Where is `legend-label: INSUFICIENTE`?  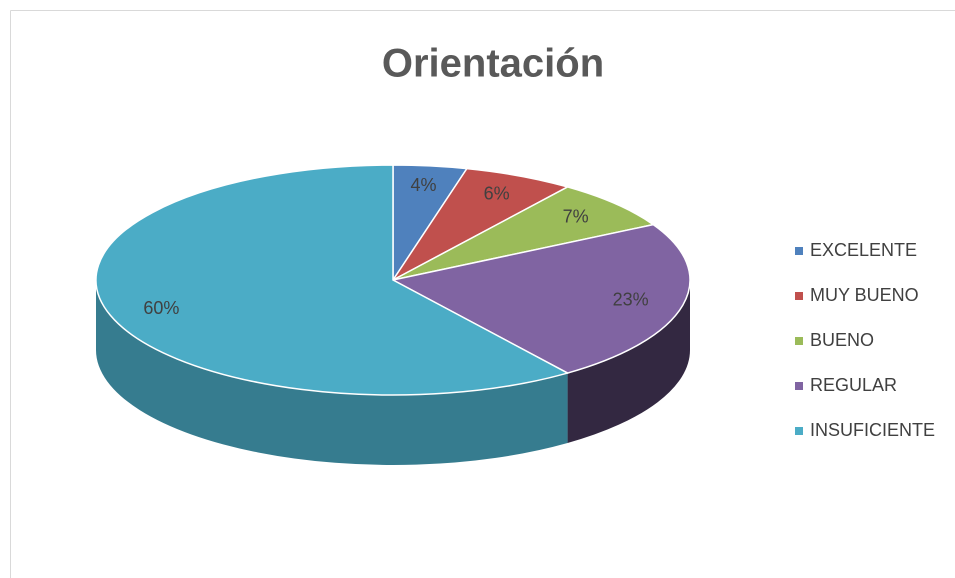 legend-label: INSUFICIENTE is located at coordinates (872, 430).